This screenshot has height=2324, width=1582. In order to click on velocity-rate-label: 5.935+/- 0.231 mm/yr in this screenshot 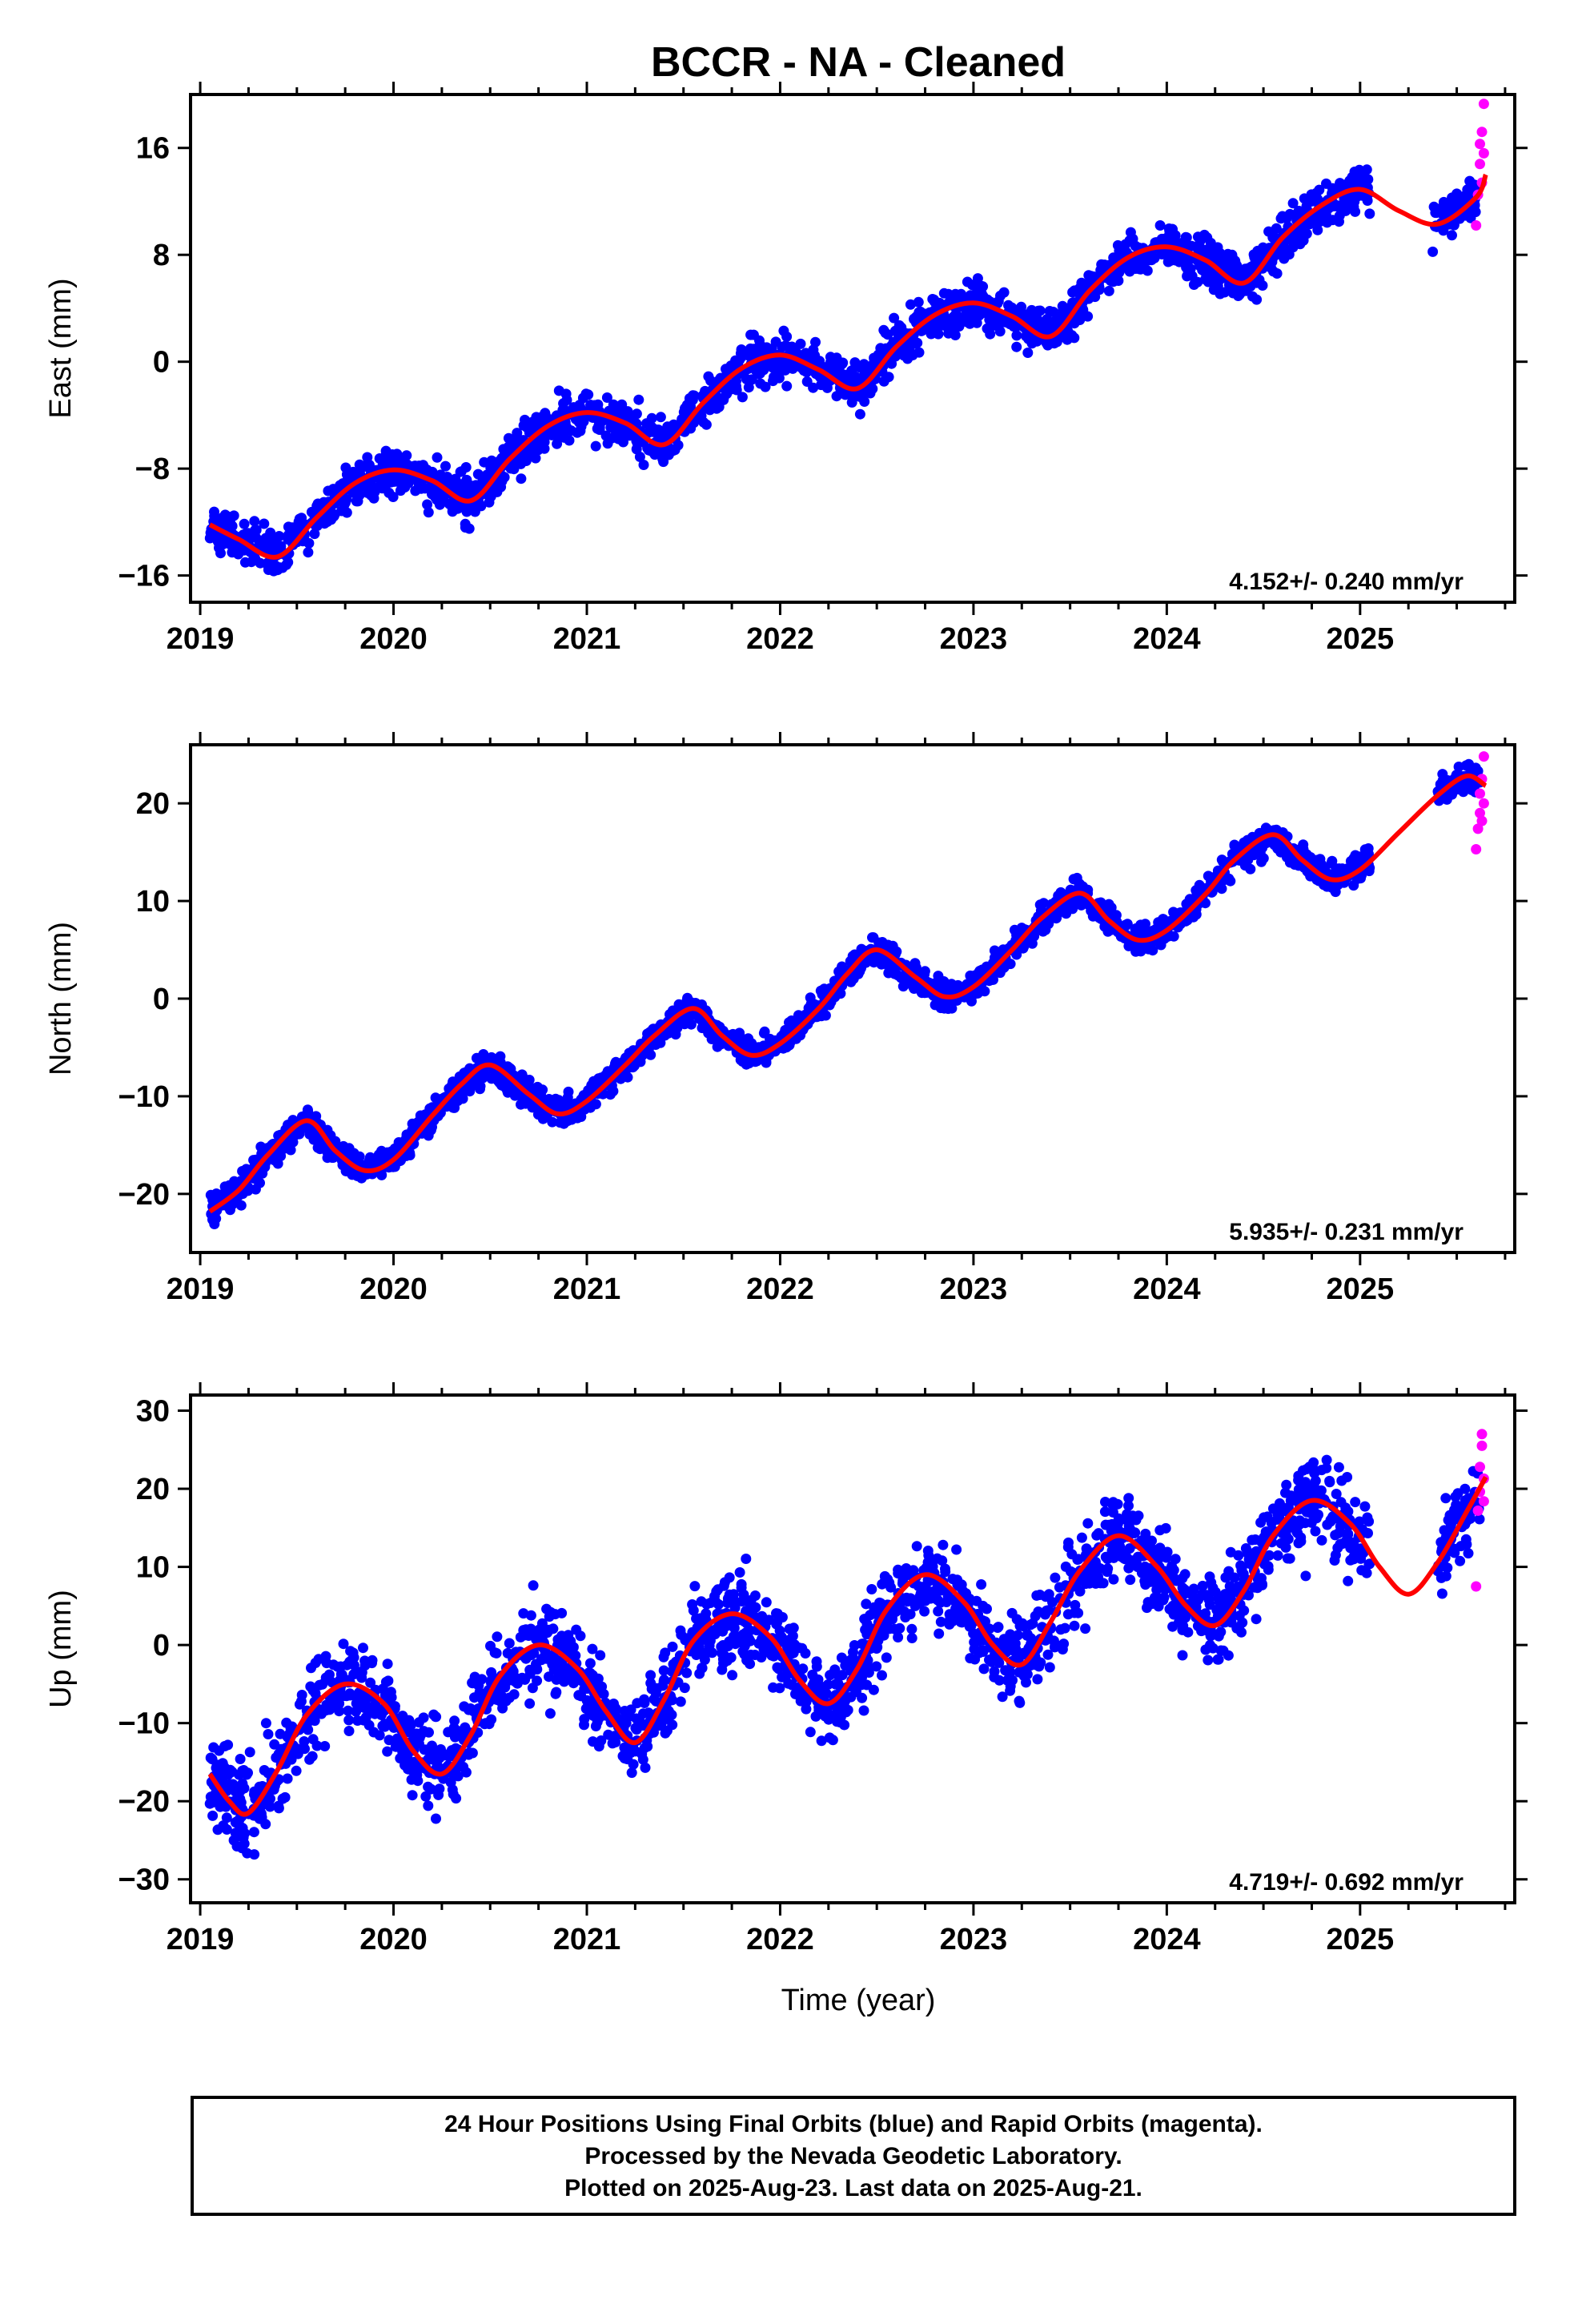, I will do `click(1346, 1232)`.